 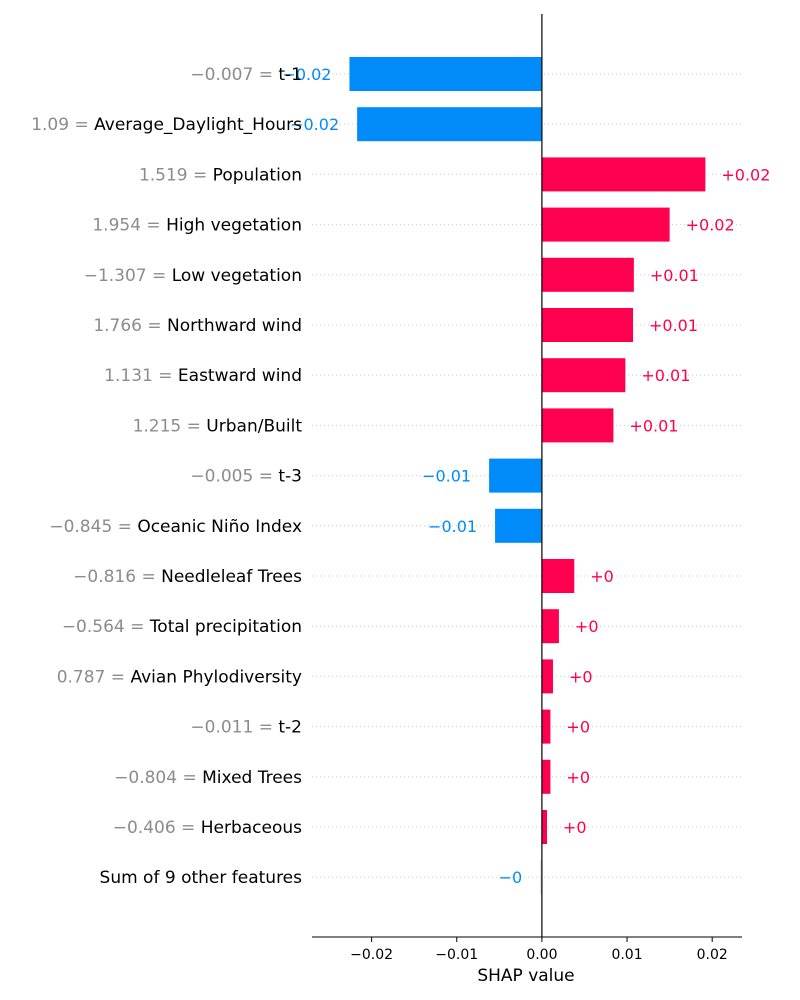 I want to click on feature-label: 1.215 = Urban/Built, so click(x=218, y=426).